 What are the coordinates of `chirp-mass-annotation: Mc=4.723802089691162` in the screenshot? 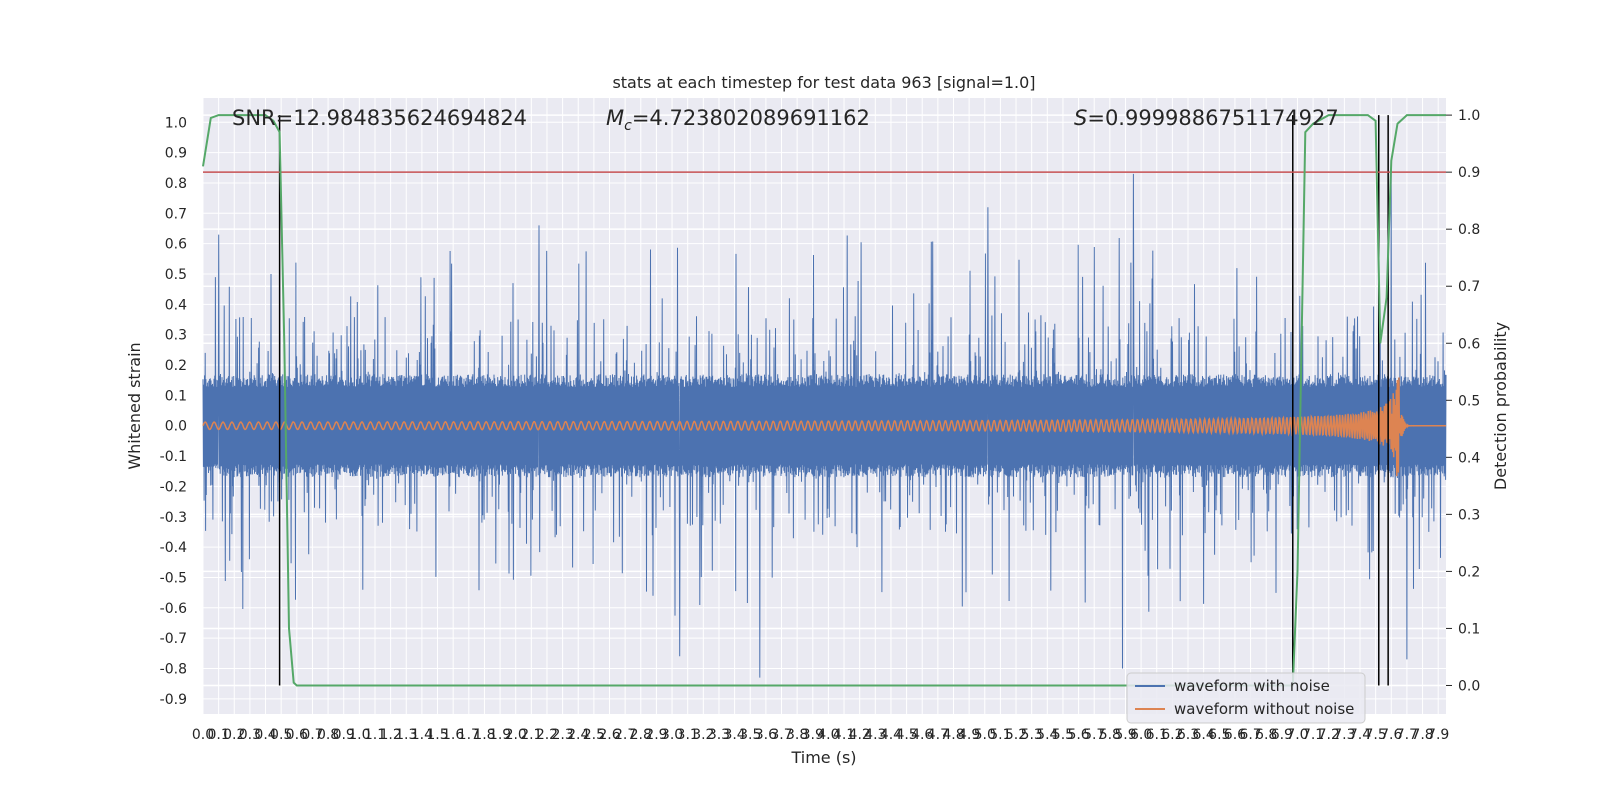 It's located at (738, 120).